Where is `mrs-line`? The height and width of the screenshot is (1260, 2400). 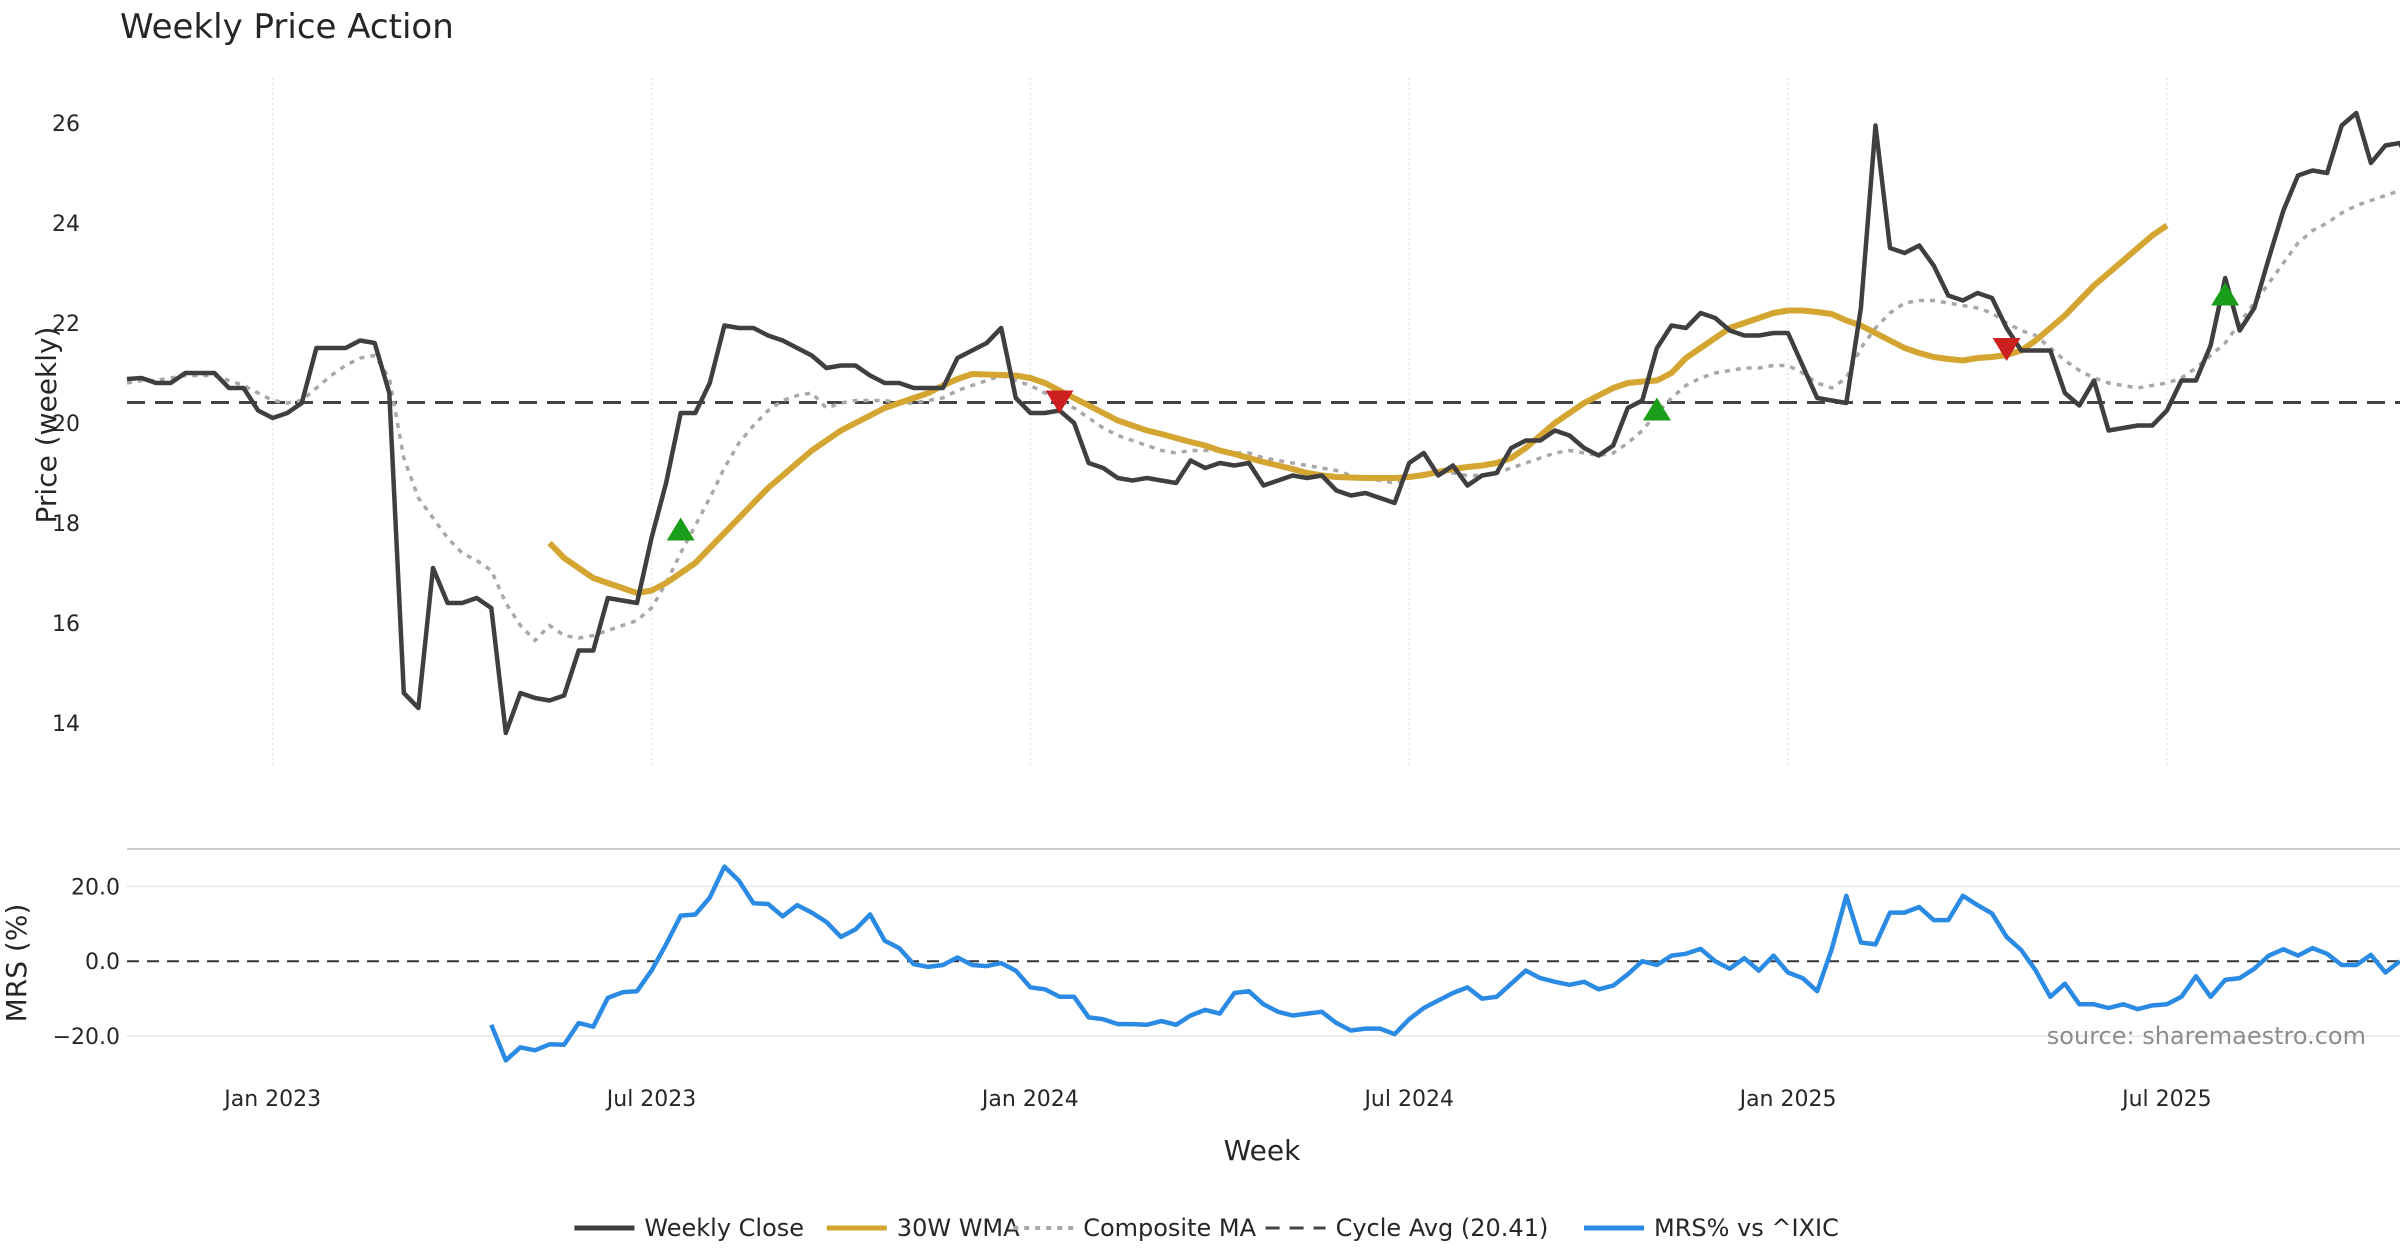
mrs-line is located at coordinates (1444, 963).